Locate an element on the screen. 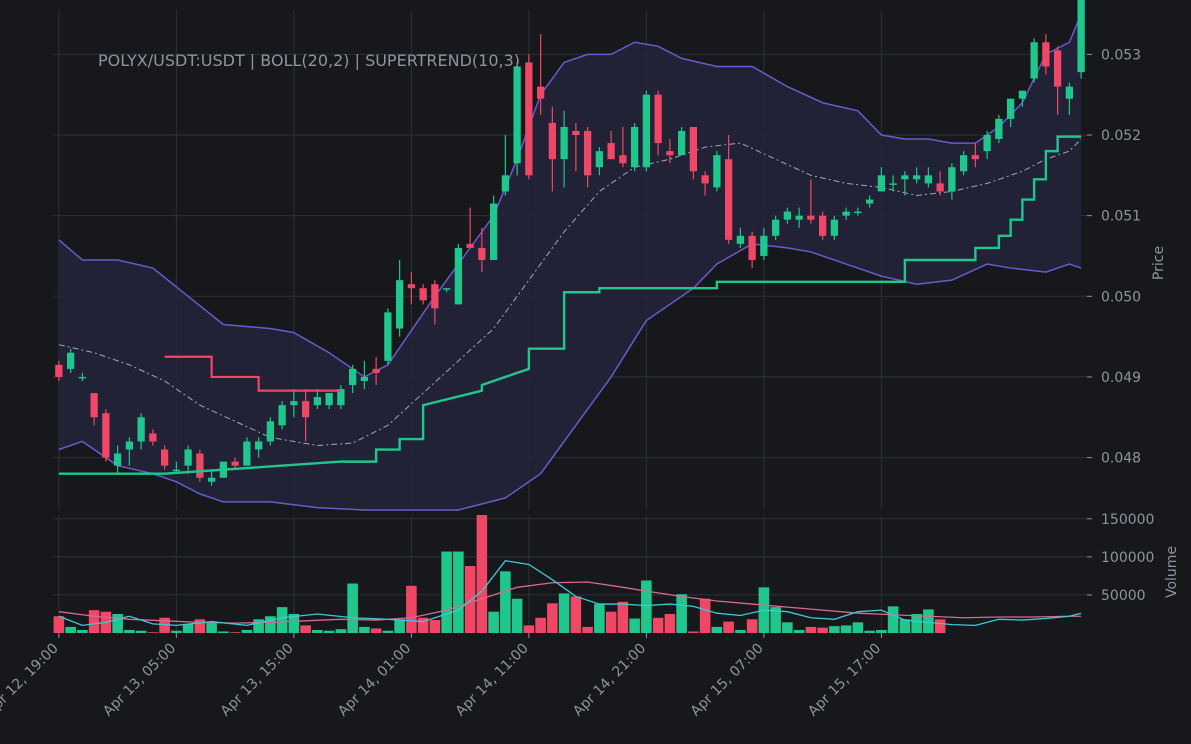 The width and height of the screenshot is (1191, 744). time-tick-label: Apr 15, 17:00 is located at coordinates (844, 680).